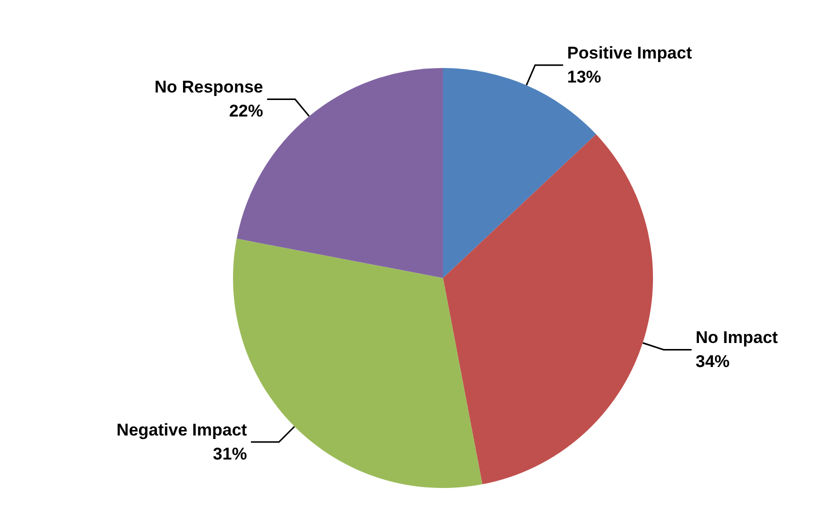 The image size is (833, 510). Describe the element at coordinates (209, 87) in the screenshot. I see `slice-label: No Response` at that location.